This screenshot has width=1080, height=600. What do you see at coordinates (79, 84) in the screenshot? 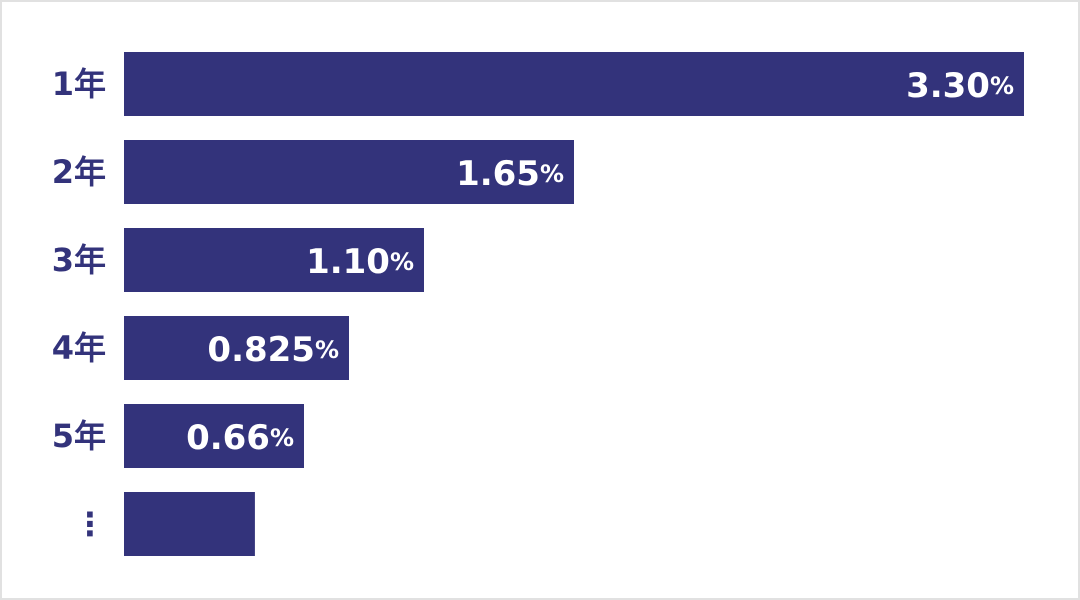
I see `category-label: 1年` at bounding box center [79, 84].